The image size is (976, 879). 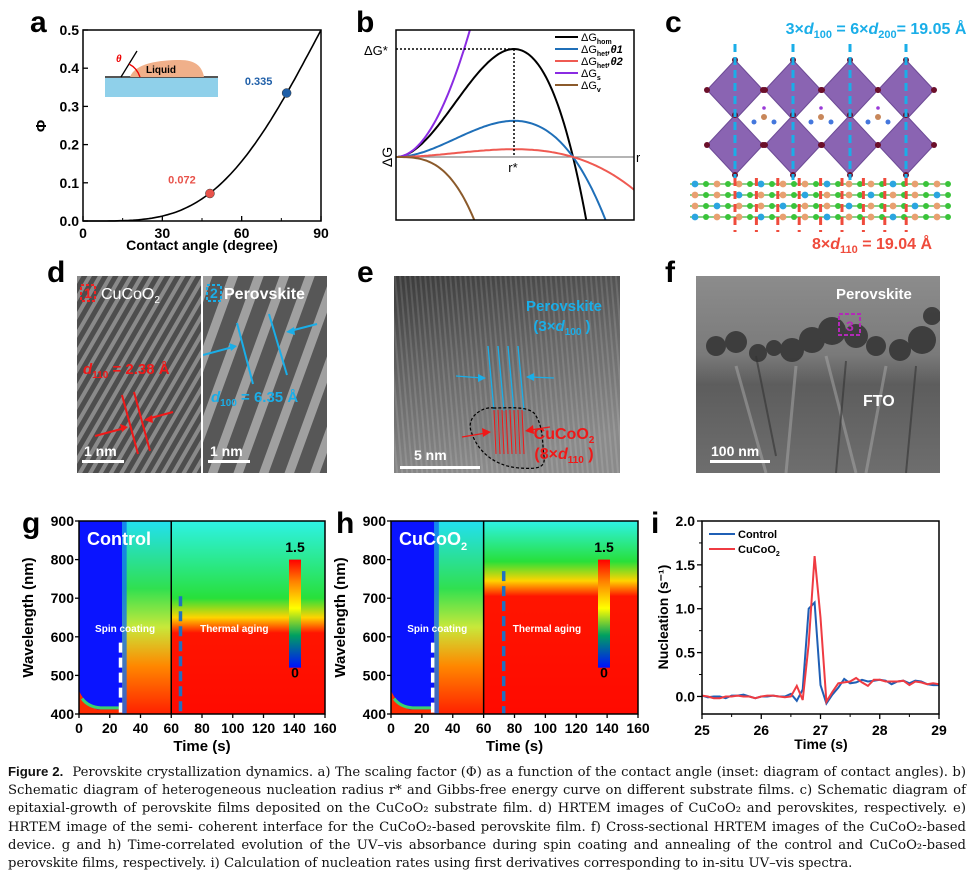 What do you see at coordinates (226, 451) in the screenshot?
I see `scale-bar-label: 1 nm` at bounding box center [226, 451].